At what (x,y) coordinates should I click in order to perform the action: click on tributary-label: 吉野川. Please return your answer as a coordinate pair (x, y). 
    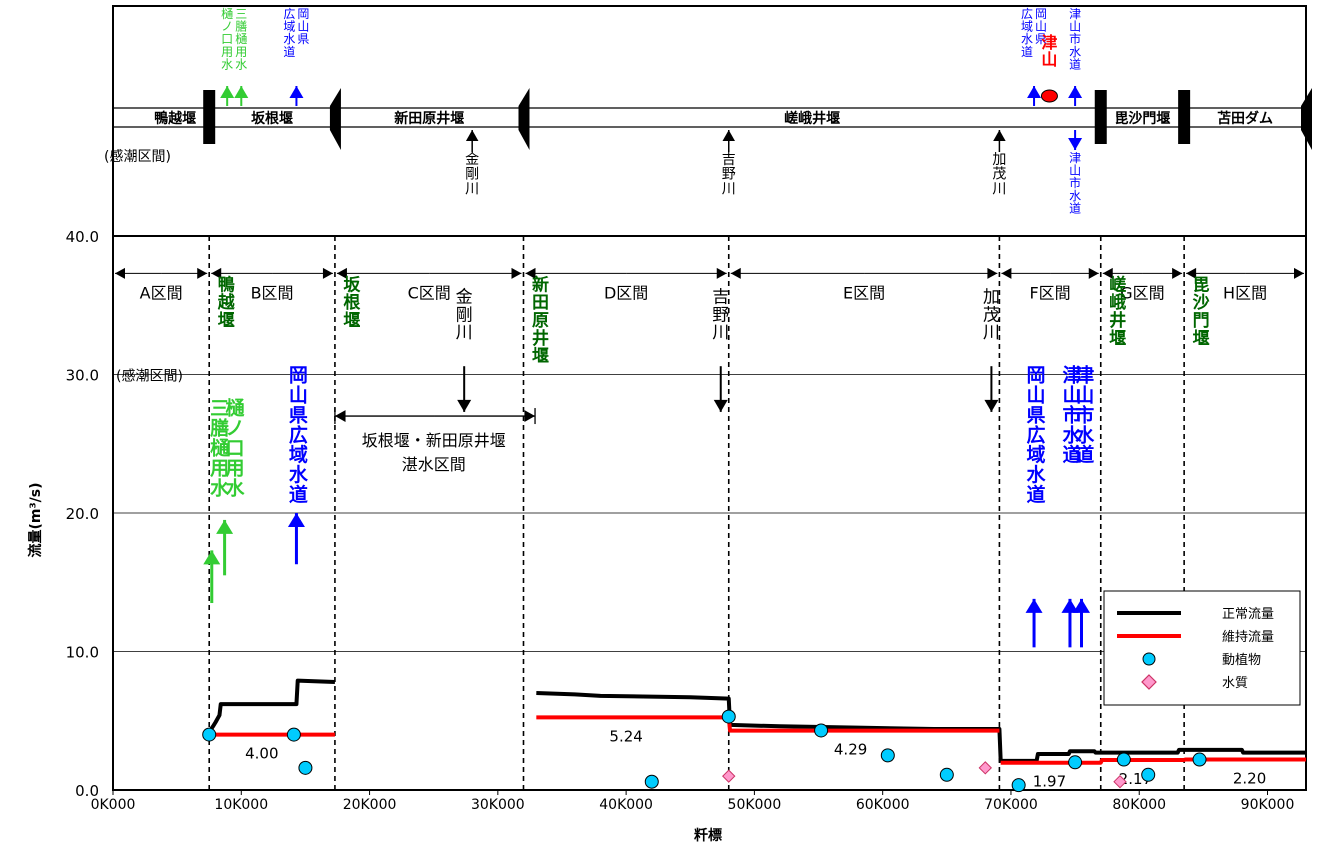
    Looking at the image, I should click on (720, 315).